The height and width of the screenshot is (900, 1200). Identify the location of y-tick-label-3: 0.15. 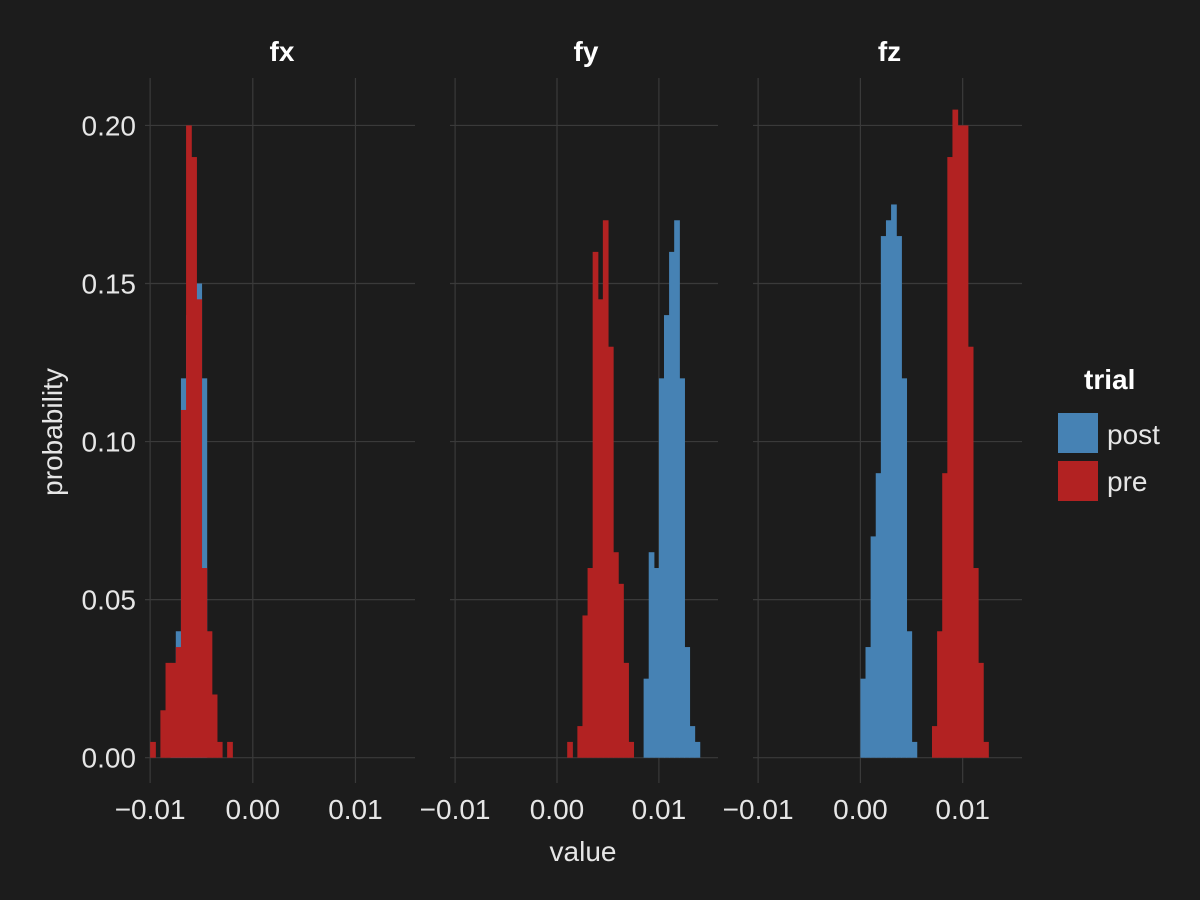
(109, 283).